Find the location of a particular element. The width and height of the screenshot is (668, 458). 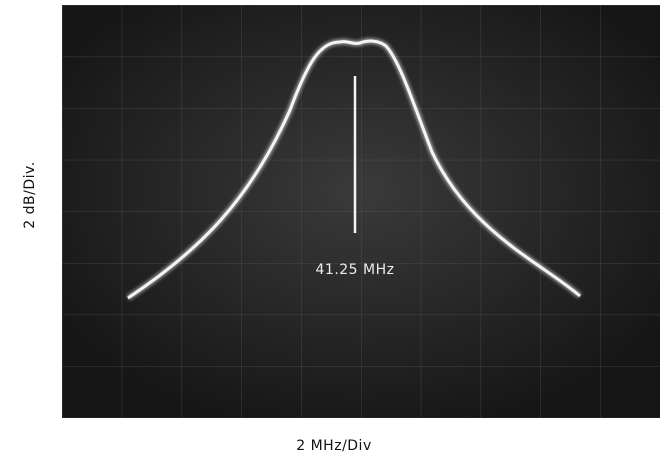

x-axis-label: 2 MHz/Div is located at coordinates (333, 446).